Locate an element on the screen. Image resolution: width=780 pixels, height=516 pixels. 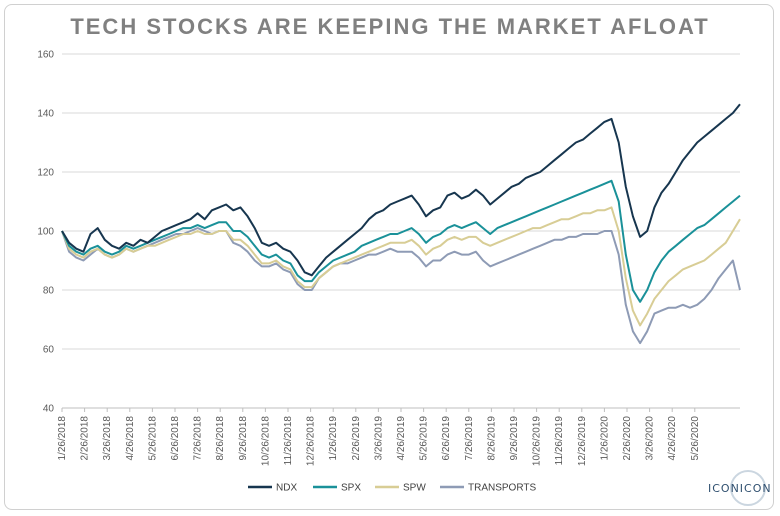
brand-logo: ICONICON is located at coordinates (740, 488).